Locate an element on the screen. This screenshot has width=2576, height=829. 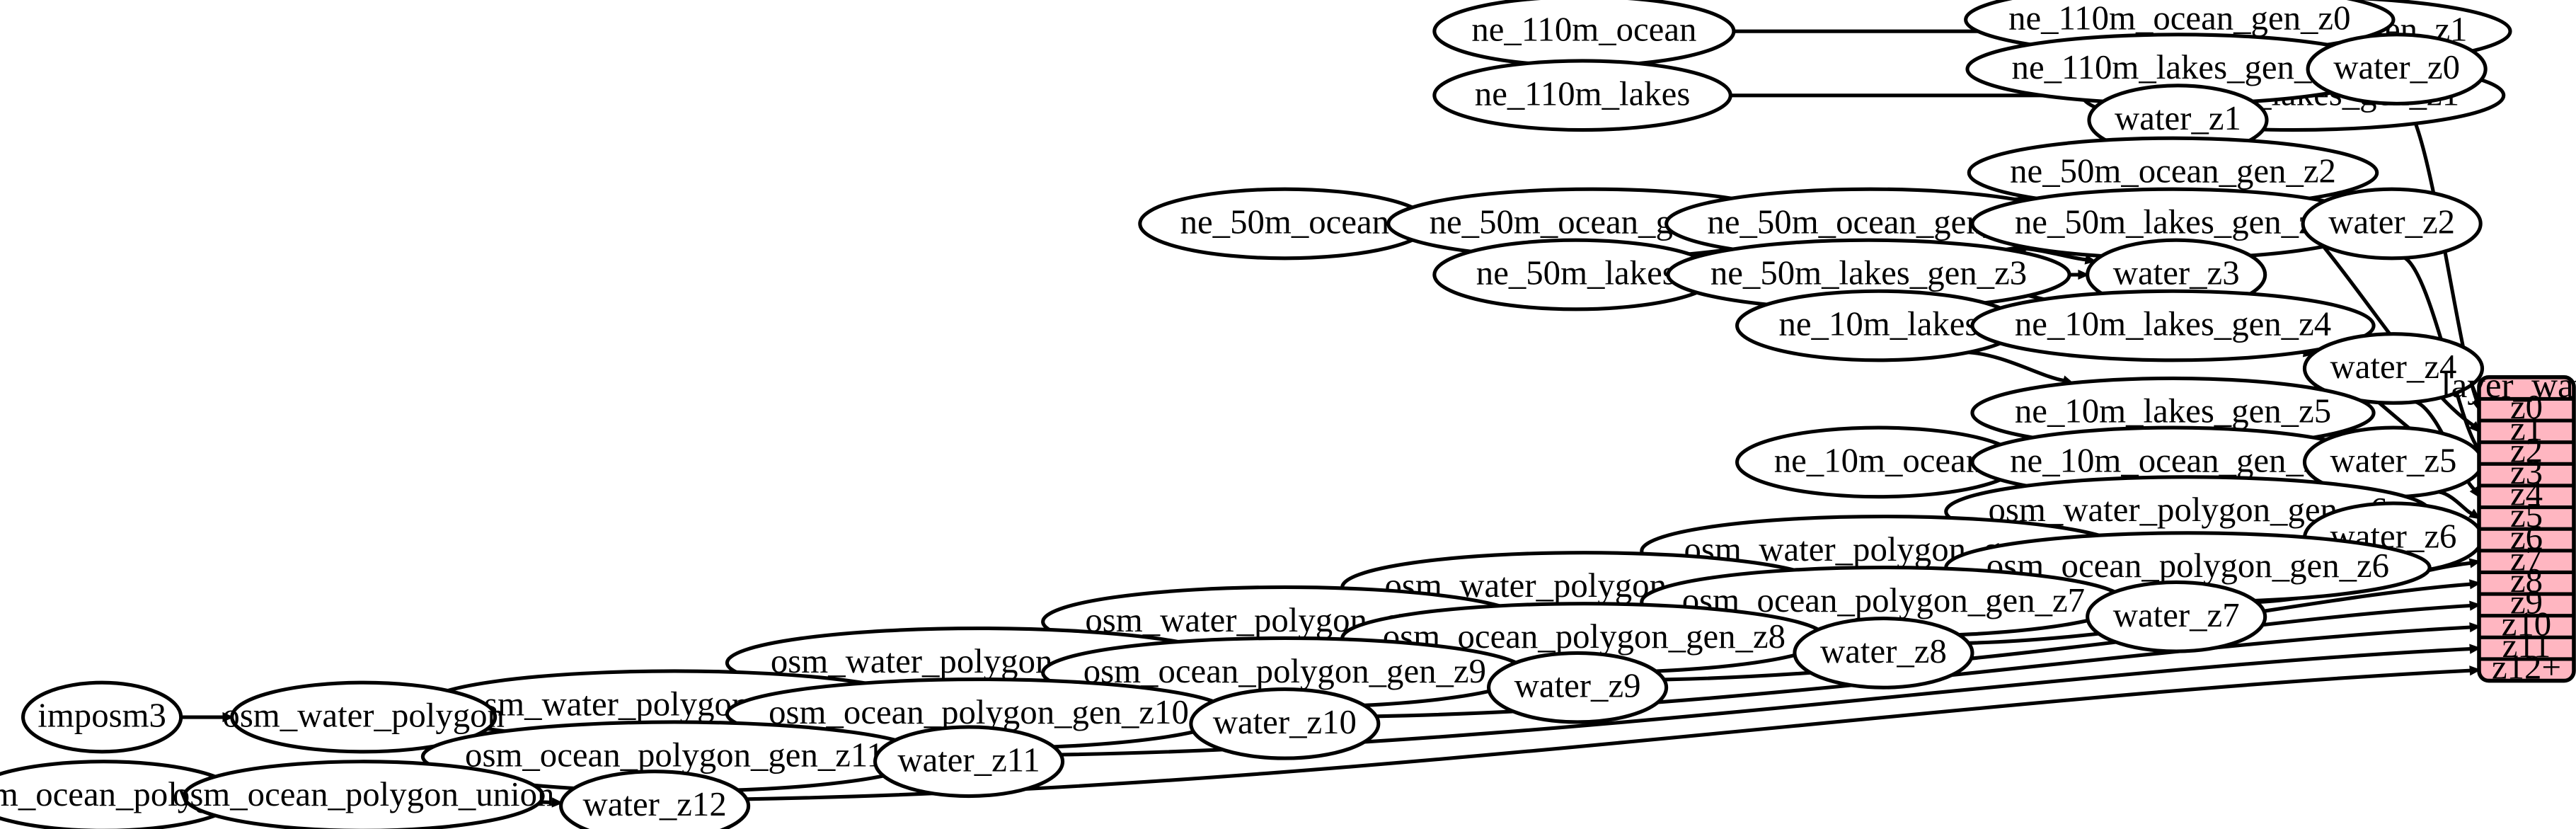
graph-node-ne_10m_lakes: ne_10m_lakes is located at coordinates (1879, 325).